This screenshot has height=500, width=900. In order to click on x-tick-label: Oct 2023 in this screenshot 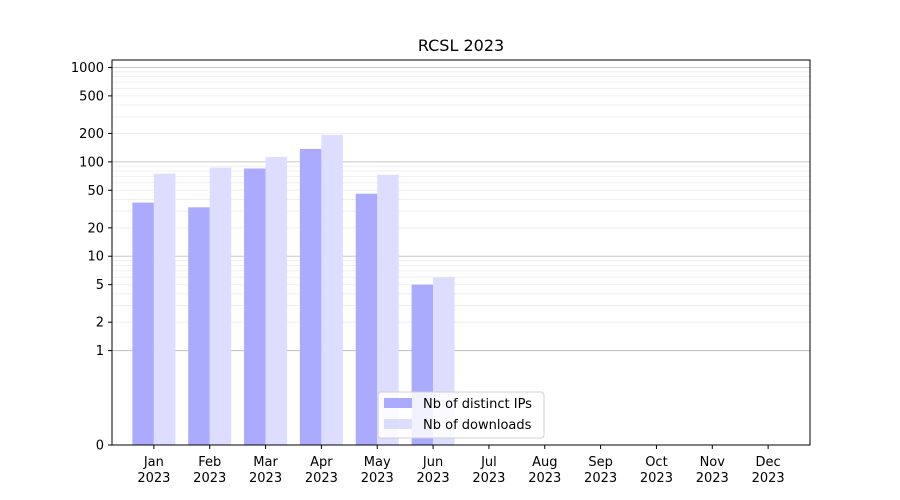, I will do `click(656, 470)`.